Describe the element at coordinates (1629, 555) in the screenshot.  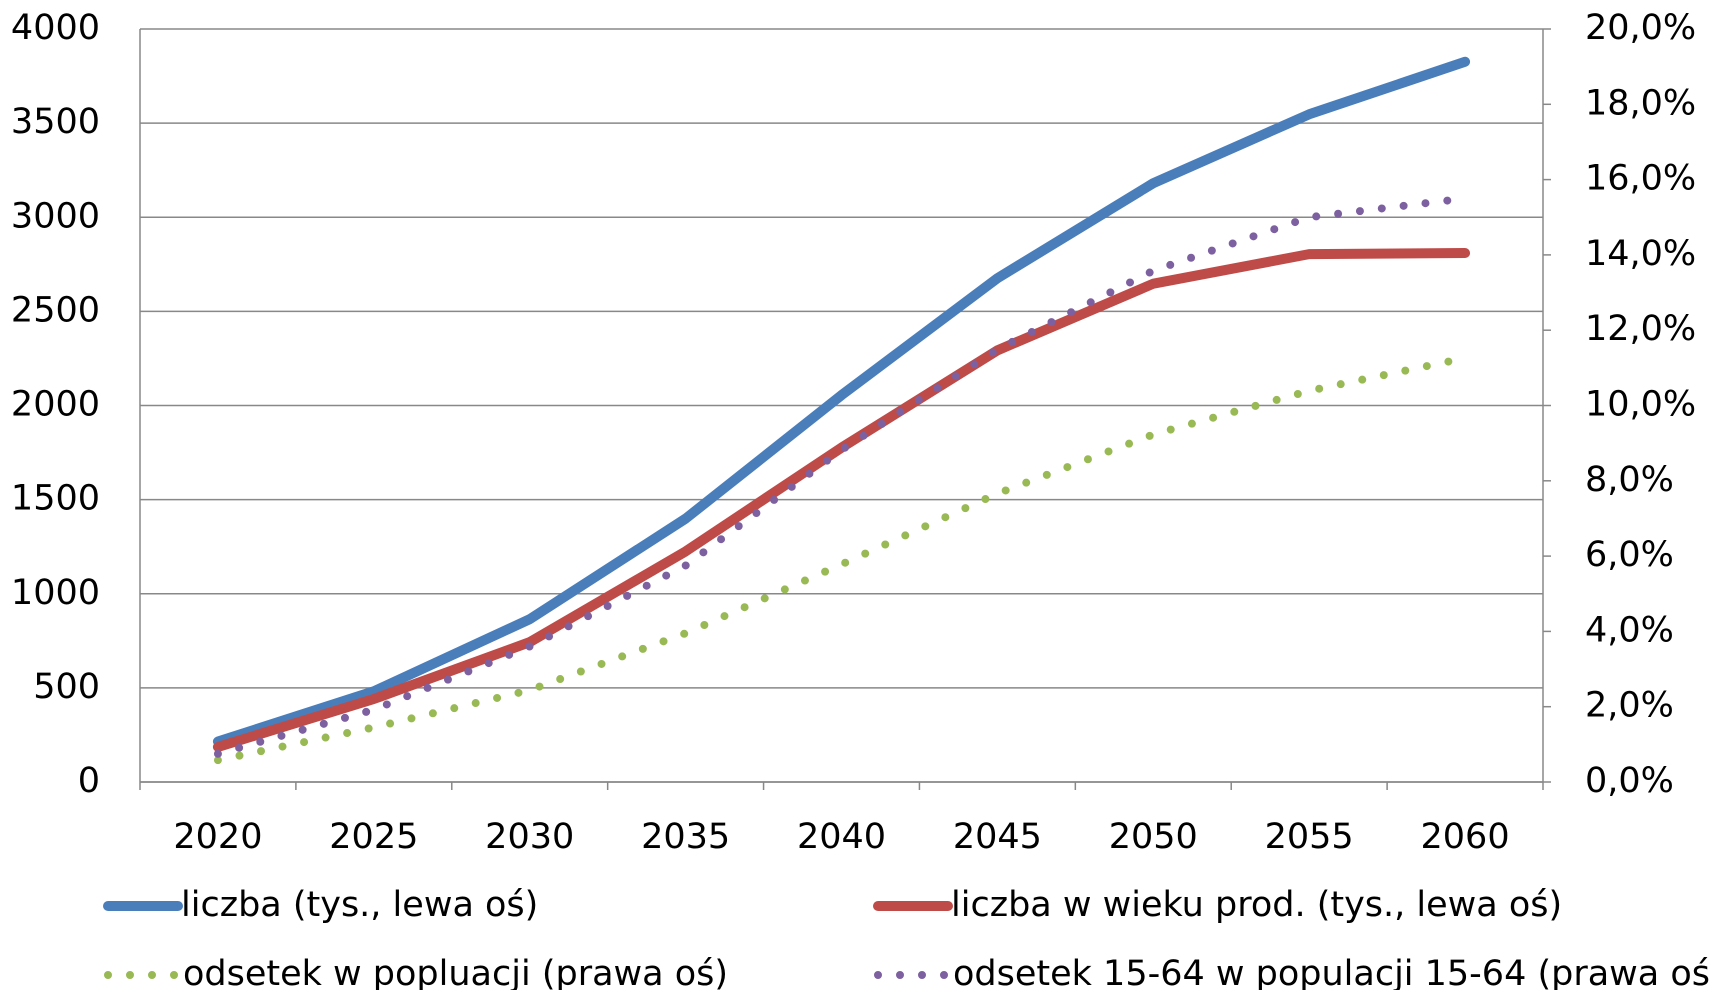
I see `y2-tick-label: 6,0%` at that location.